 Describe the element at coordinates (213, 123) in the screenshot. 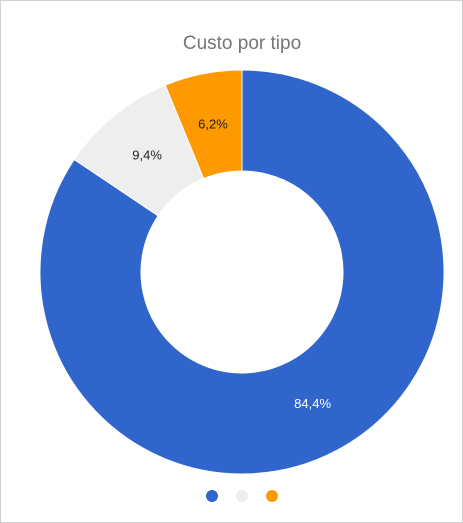

I see `slice-label: 6,2%` at that location.